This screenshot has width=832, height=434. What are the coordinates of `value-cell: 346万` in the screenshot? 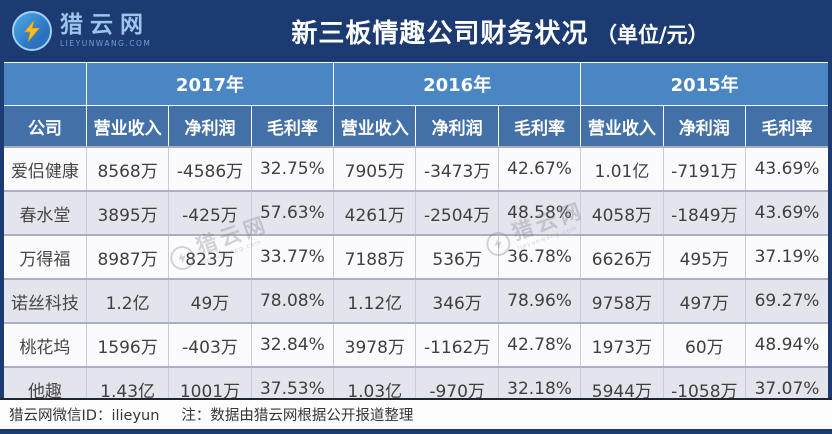 It's located at (457, 300).